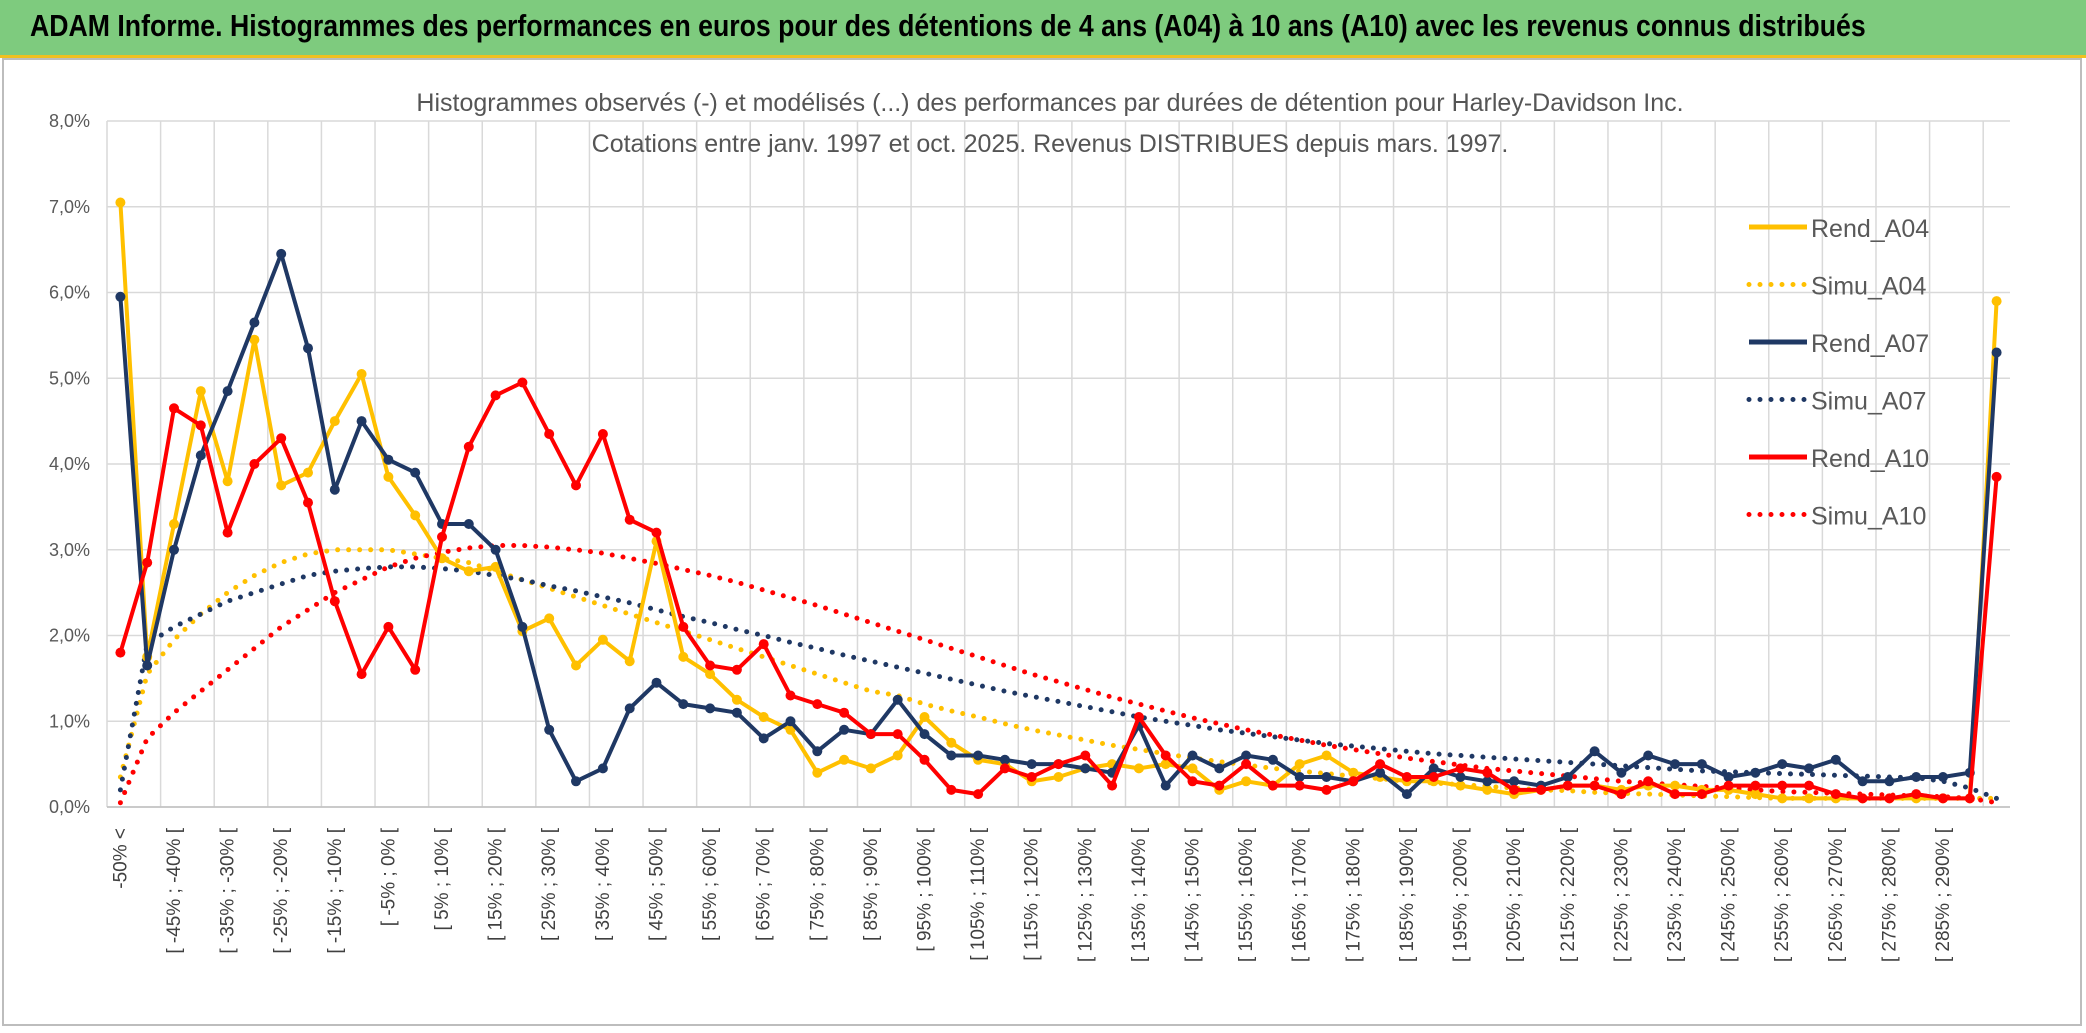 This screenshot has width=2086, height=1033. Describe the element at coordinates (1139, 894) in the screenshot. I see `x-tick-label: [ 135% ; 140% [` at that location.